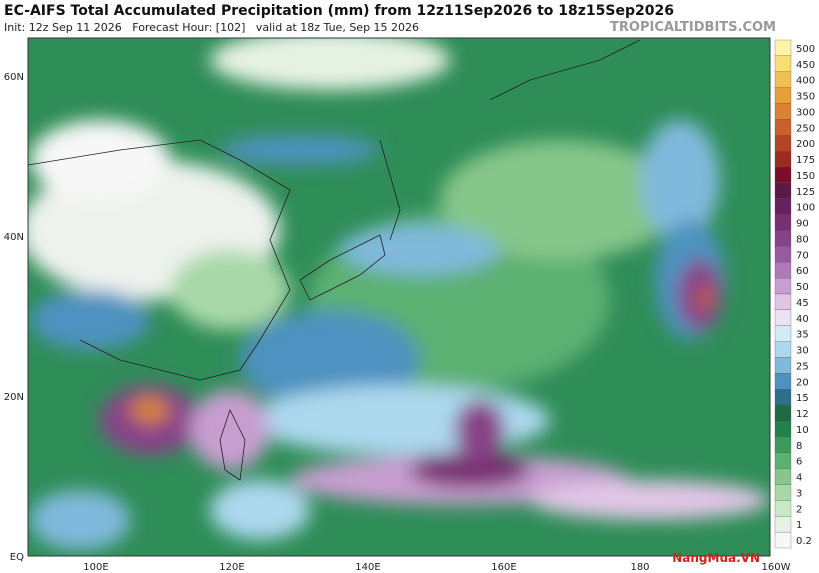 This screenshot has width=819, height=573. I want to click on colorbar-label: 1, so click(799, 525).